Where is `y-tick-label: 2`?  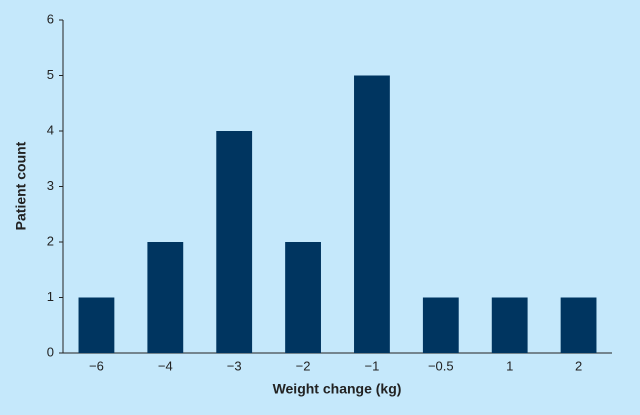 y-tick-label: 2 is located at coordinates (50, 240).